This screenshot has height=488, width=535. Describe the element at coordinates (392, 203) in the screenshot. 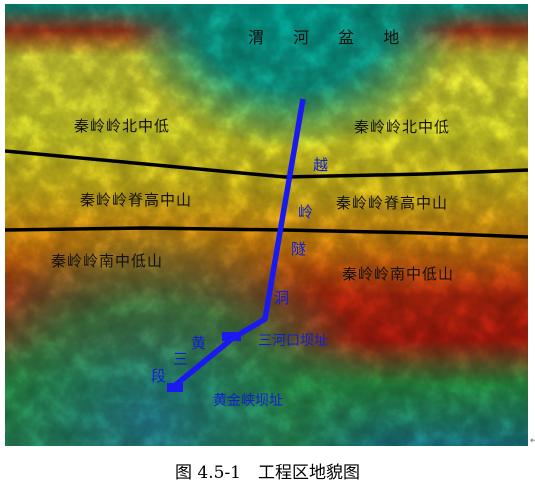

I see `region-ridge-right: 秦岭岭脊高中山` at that location.